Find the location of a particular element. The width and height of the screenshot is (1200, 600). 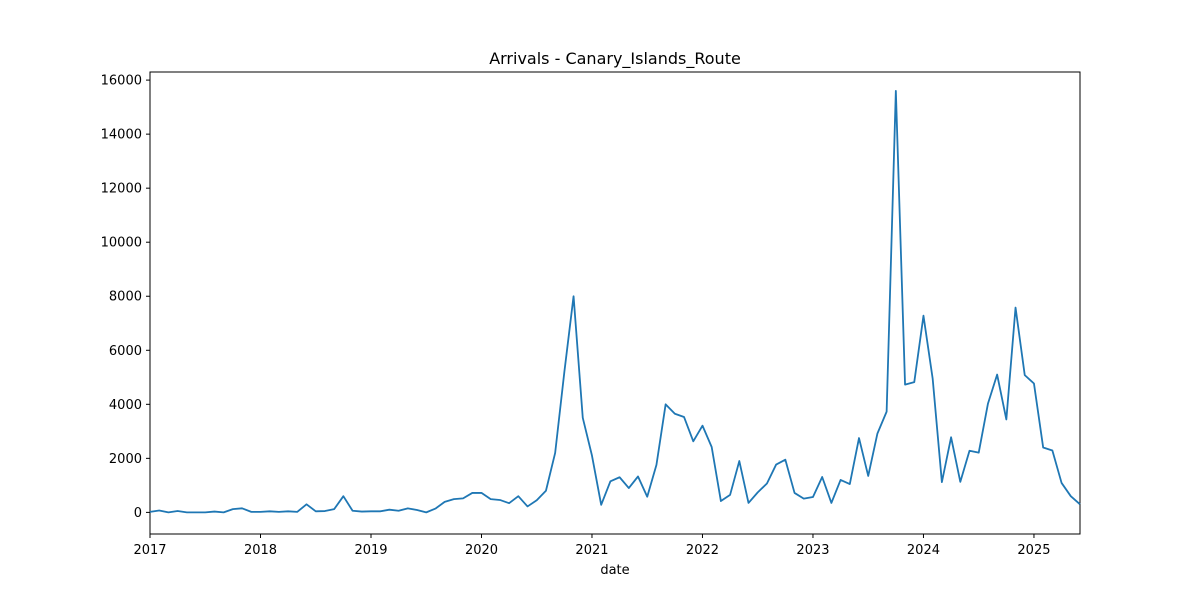

y-tick-label: 4000 is located at coordinates (125, 405).